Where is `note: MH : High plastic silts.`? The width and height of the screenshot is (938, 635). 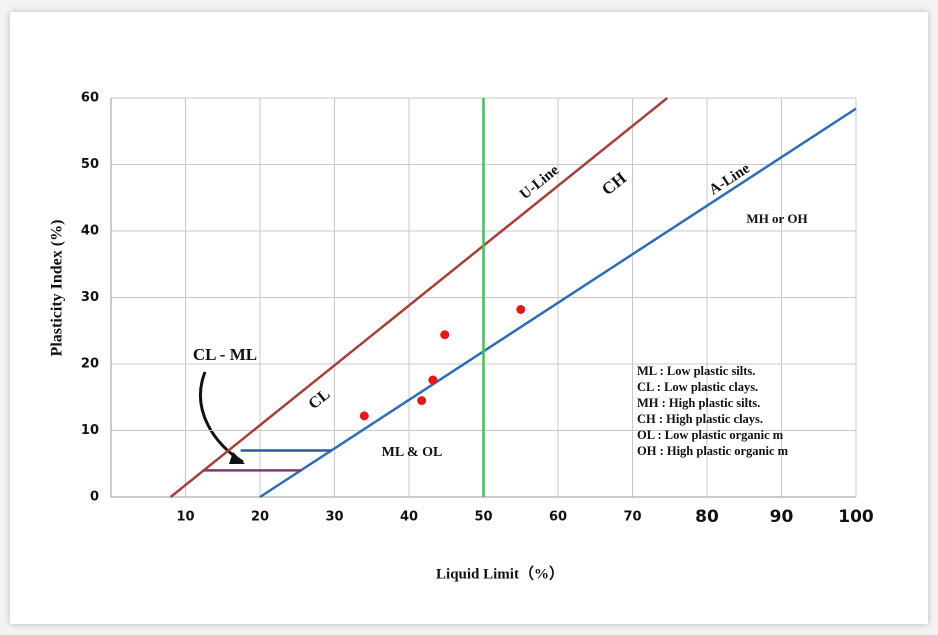
note: MH : High plastic silts. is located at coordinates (698, 403).